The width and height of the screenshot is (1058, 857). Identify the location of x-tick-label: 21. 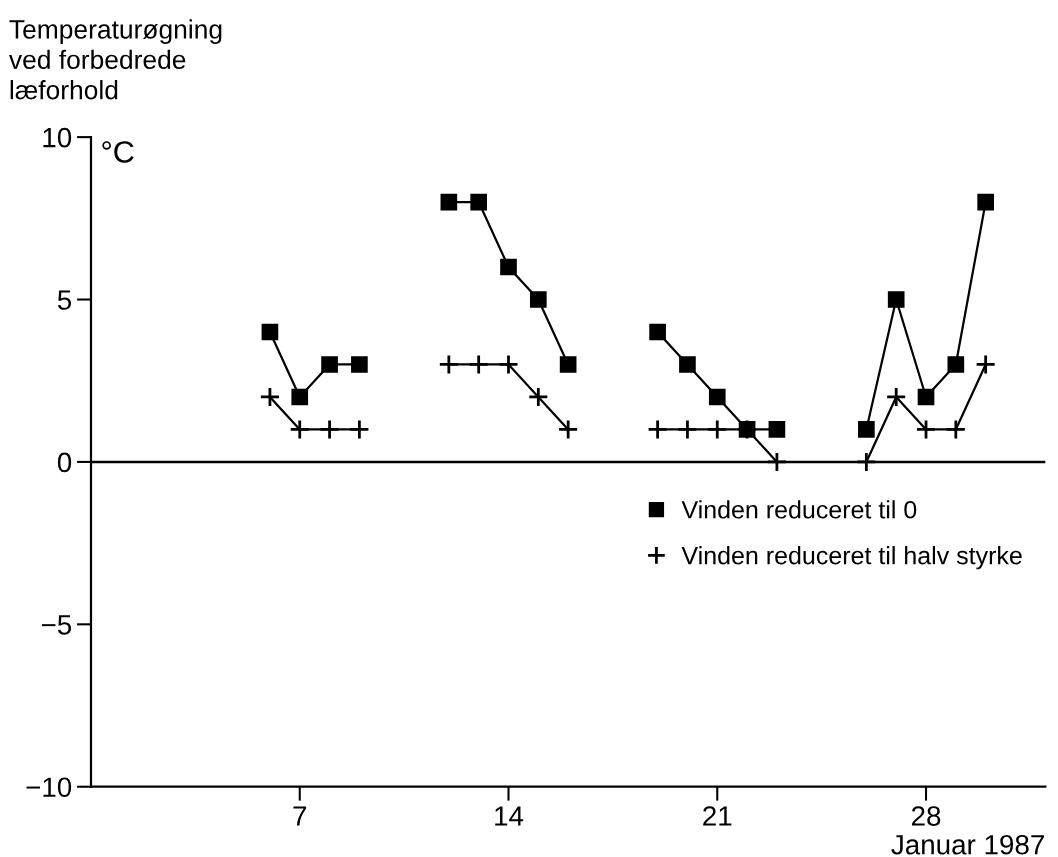
(717, 816).